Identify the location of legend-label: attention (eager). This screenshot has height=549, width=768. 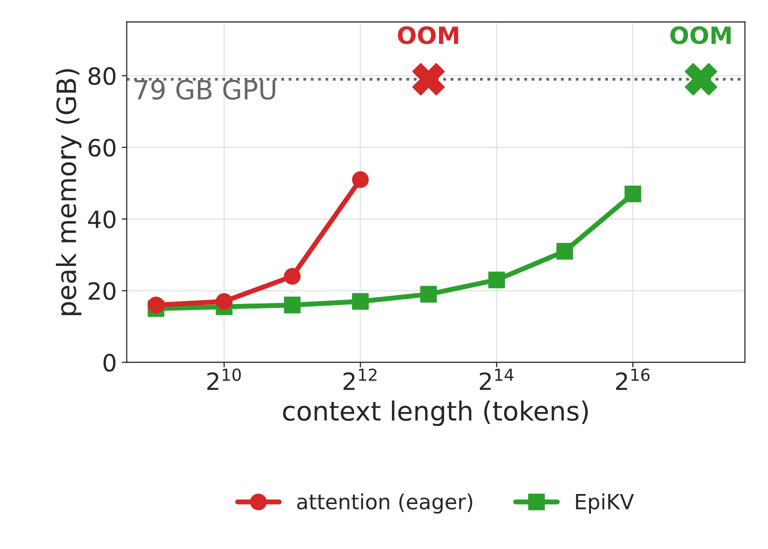
(384, 503).